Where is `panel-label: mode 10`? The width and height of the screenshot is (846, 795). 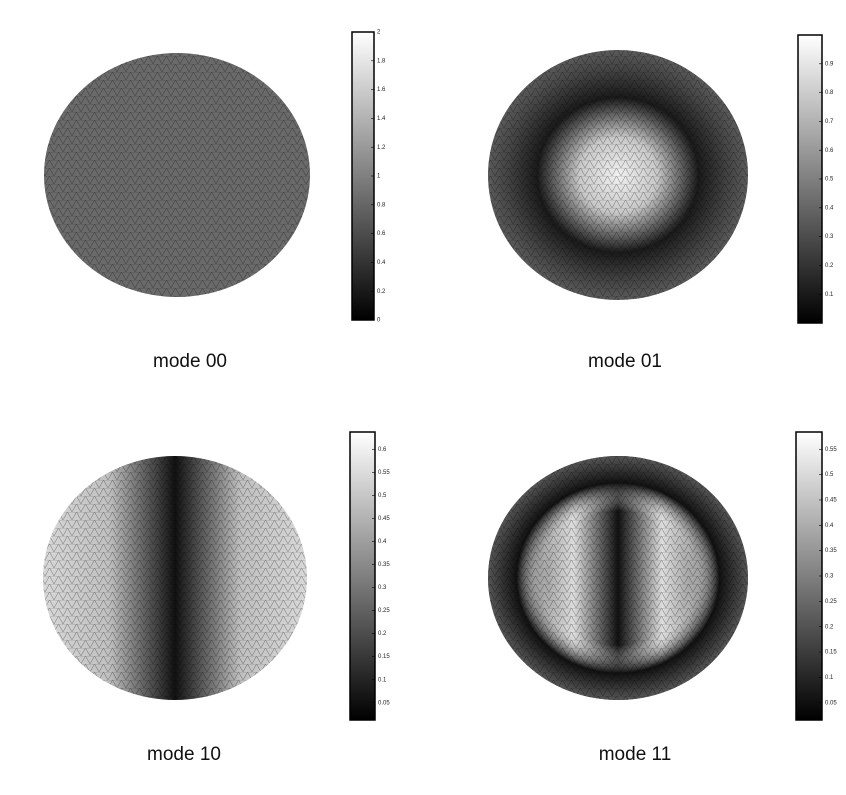
panel-label: mode 10 is located at coordinates (184, 754).